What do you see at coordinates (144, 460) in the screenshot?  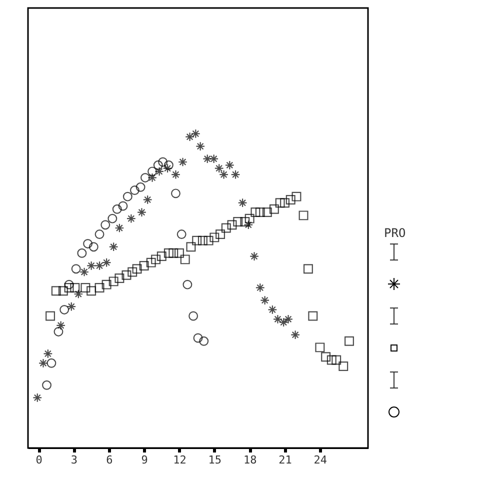 I see `x-tick-label: 9` at bounding box center [144, 460].